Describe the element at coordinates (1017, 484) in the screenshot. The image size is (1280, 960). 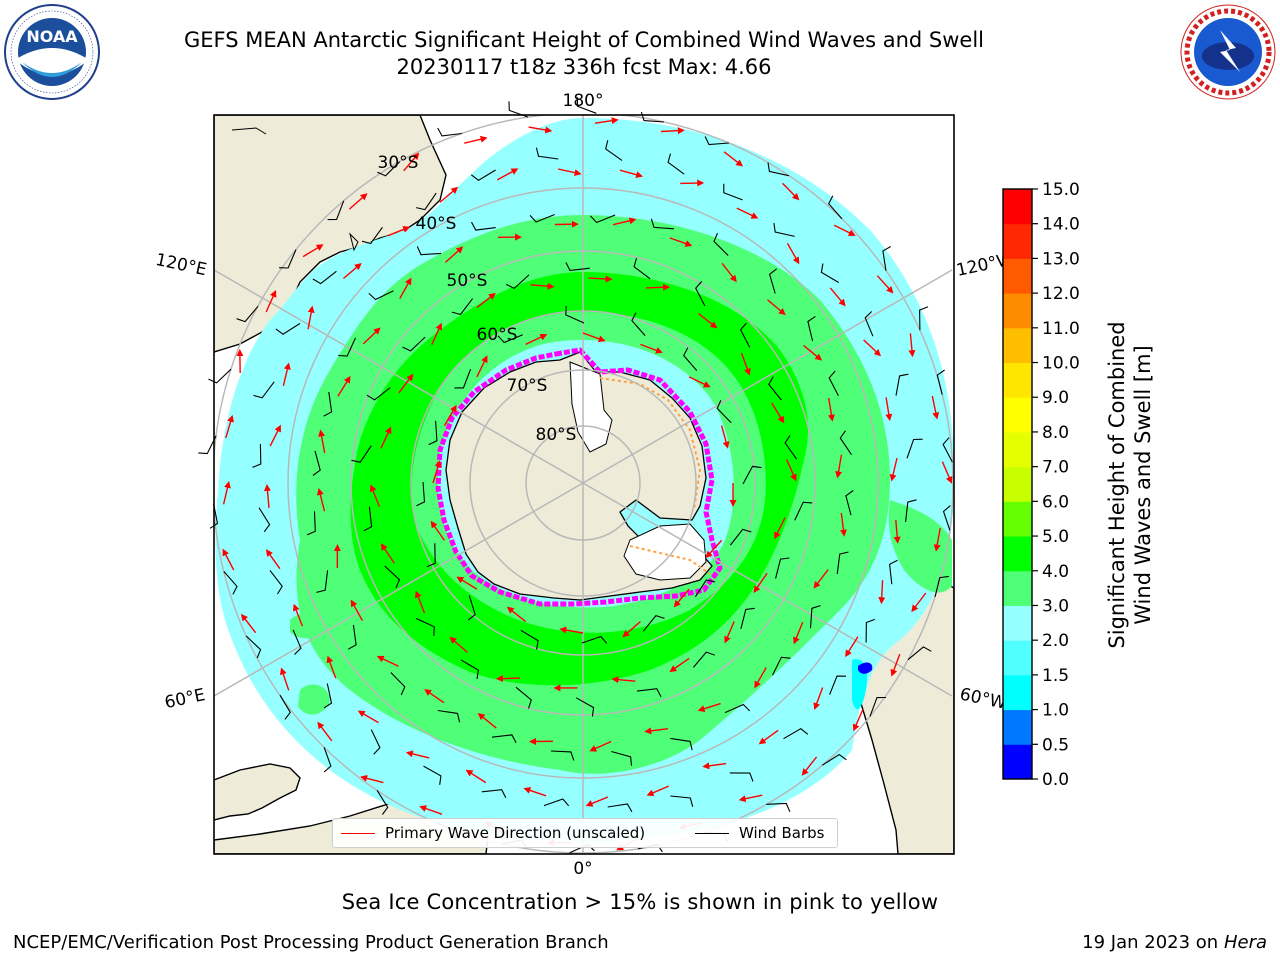
I see `colorbar-frame` at that location.